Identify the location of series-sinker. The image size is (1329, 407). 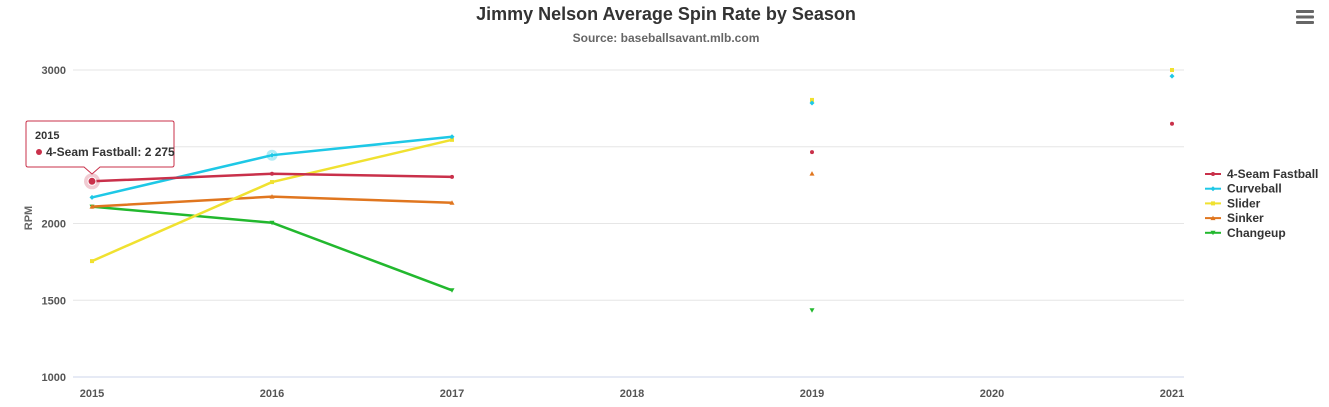
(452, 190).